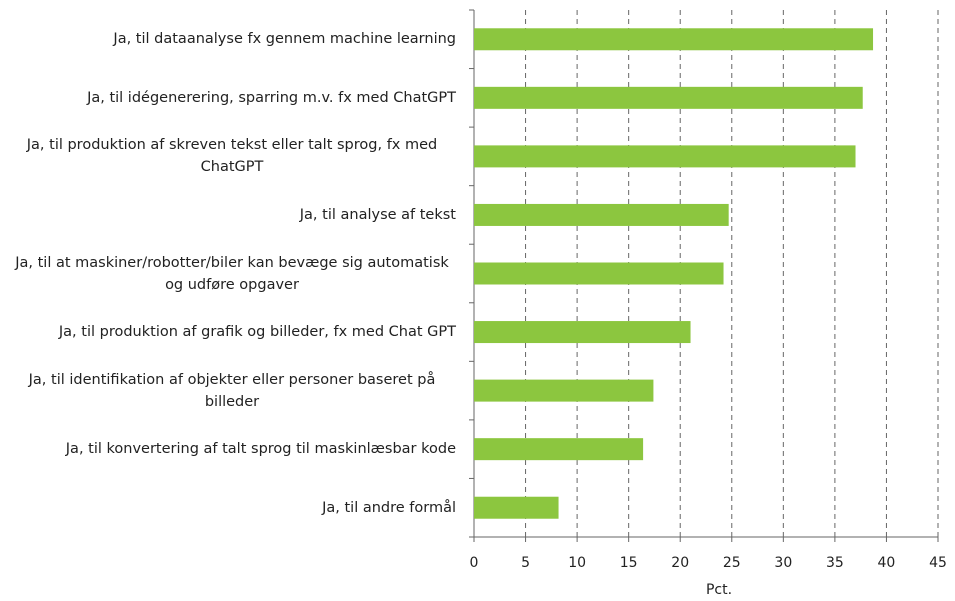  What do you see at coordinates (474, 563) in the screenshot?
I see `x-tick-label: 0` at bounding box center [474, 563].